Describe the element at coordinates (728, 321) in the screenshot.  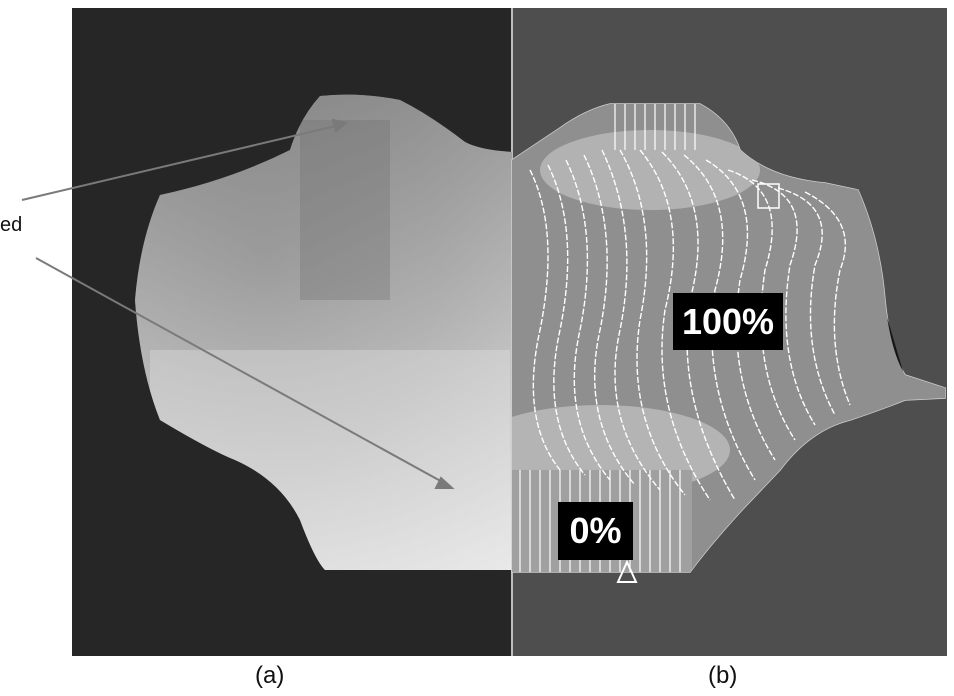
I see `label-100-percent: 100%` at that location.